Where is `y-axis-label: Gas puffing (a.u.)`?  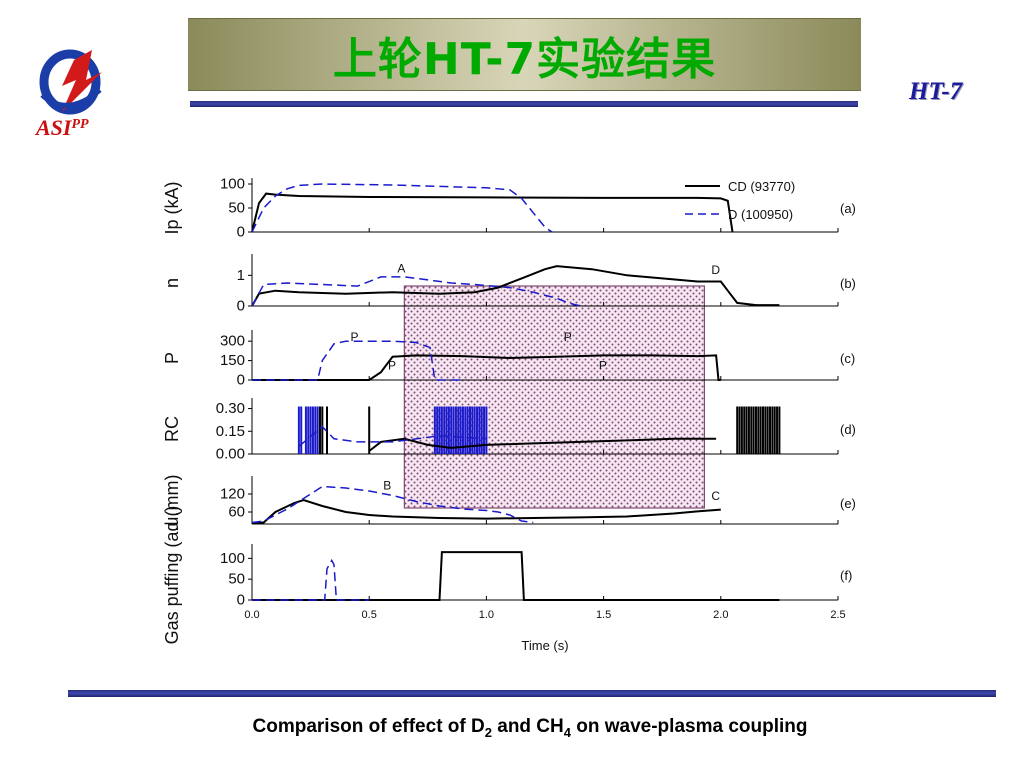 y-axis-label: Gas puffing (a.u.) is located at coordinates (172, 575).